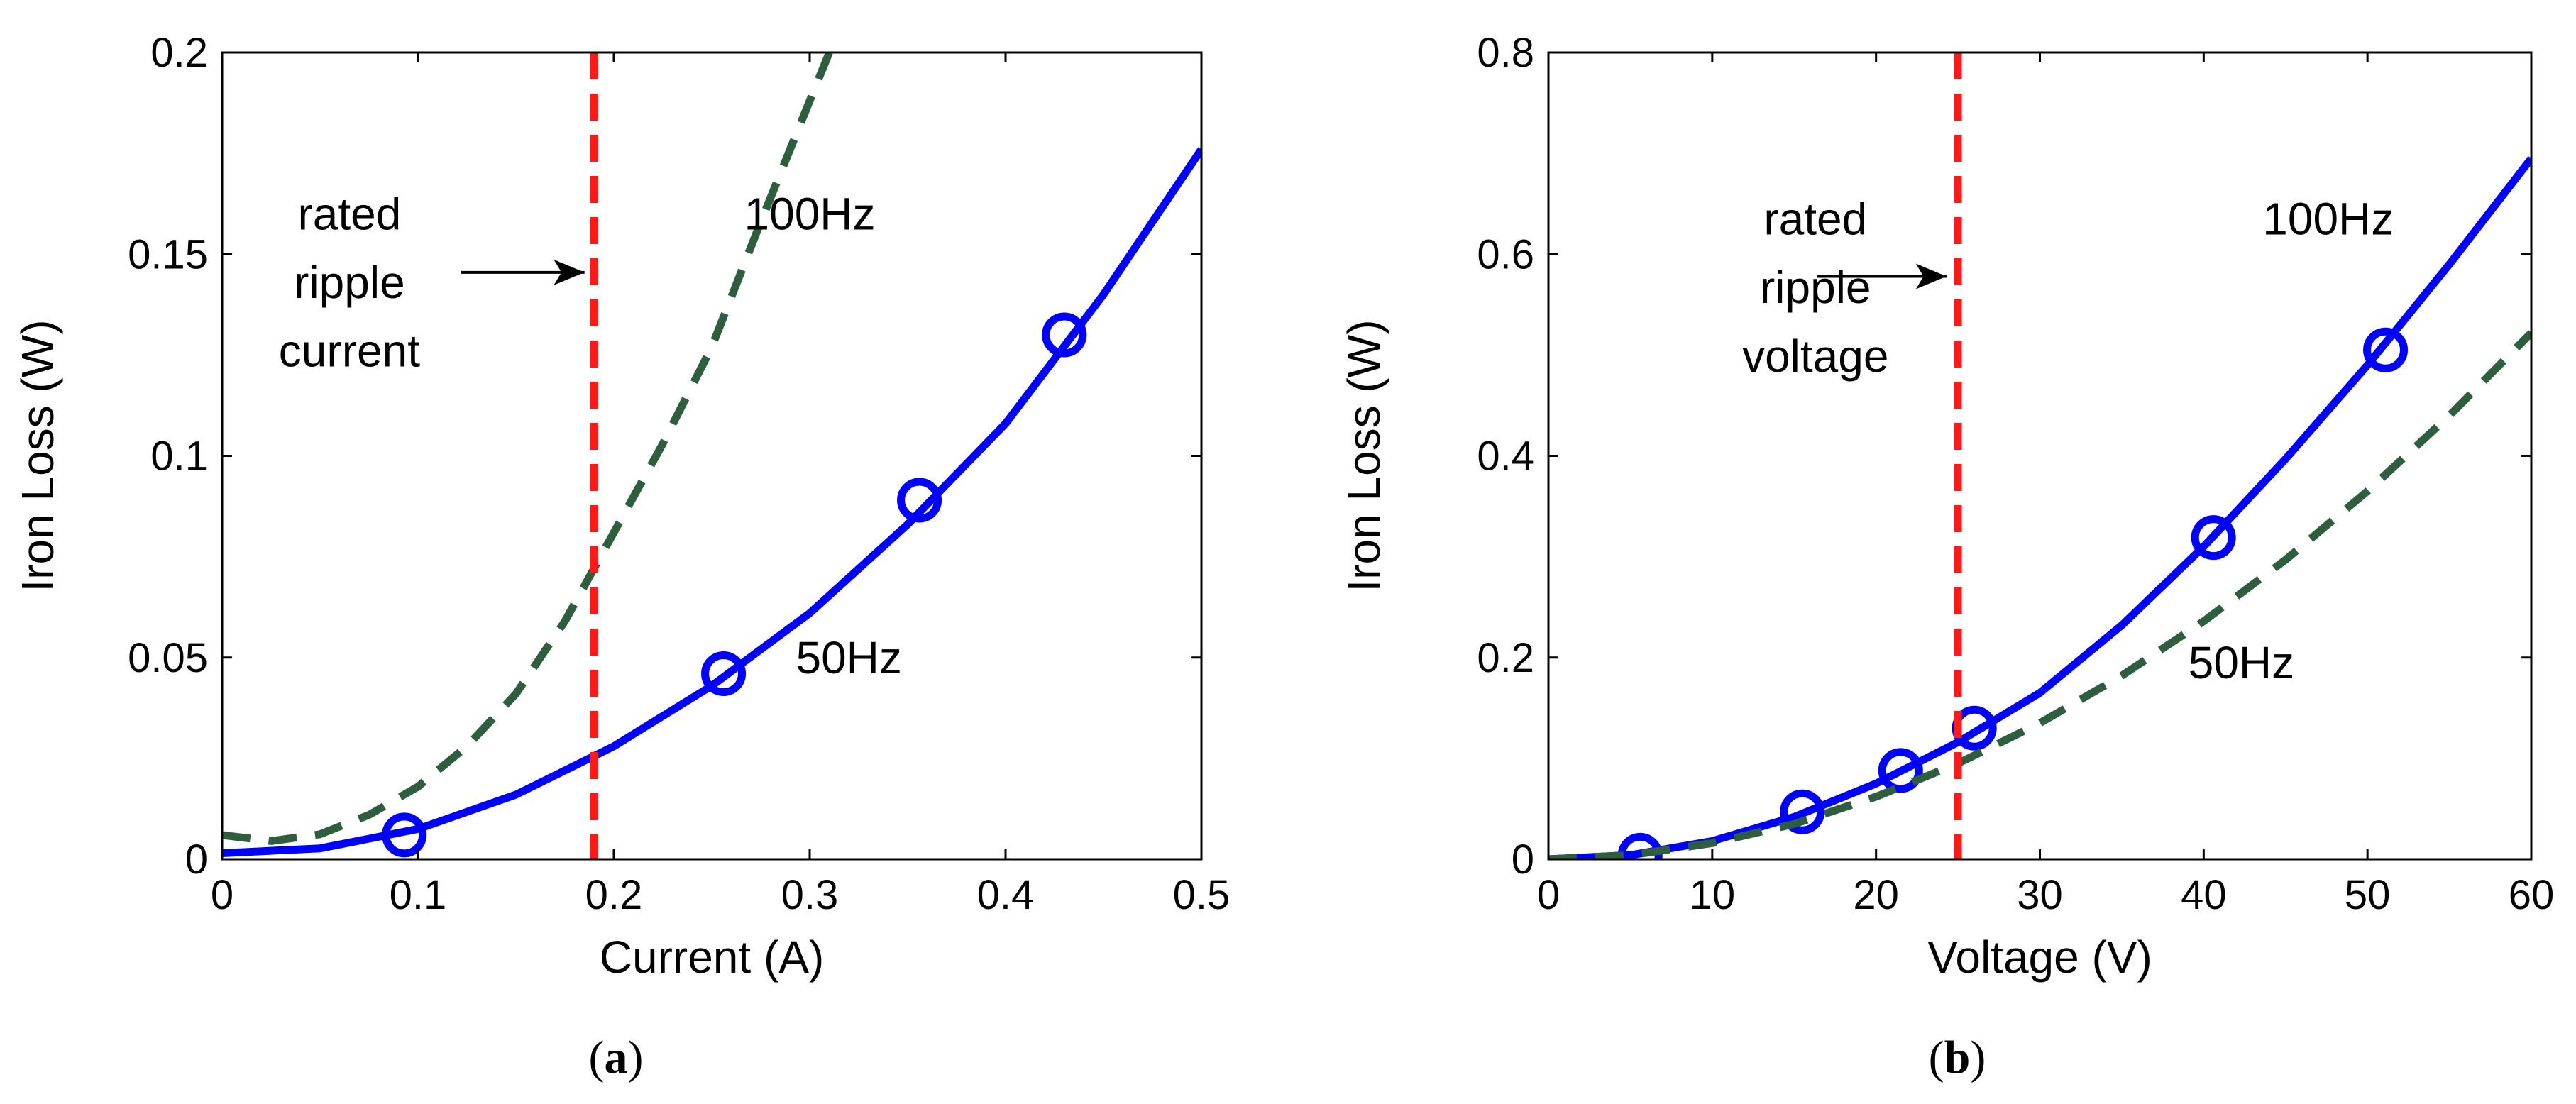 This screenshot has height=1104, width=2576. What do you see at coordinates (418, 895) in the screenshot?
I see `x-tick-label: 0.1` at bounding box center [418, 895].